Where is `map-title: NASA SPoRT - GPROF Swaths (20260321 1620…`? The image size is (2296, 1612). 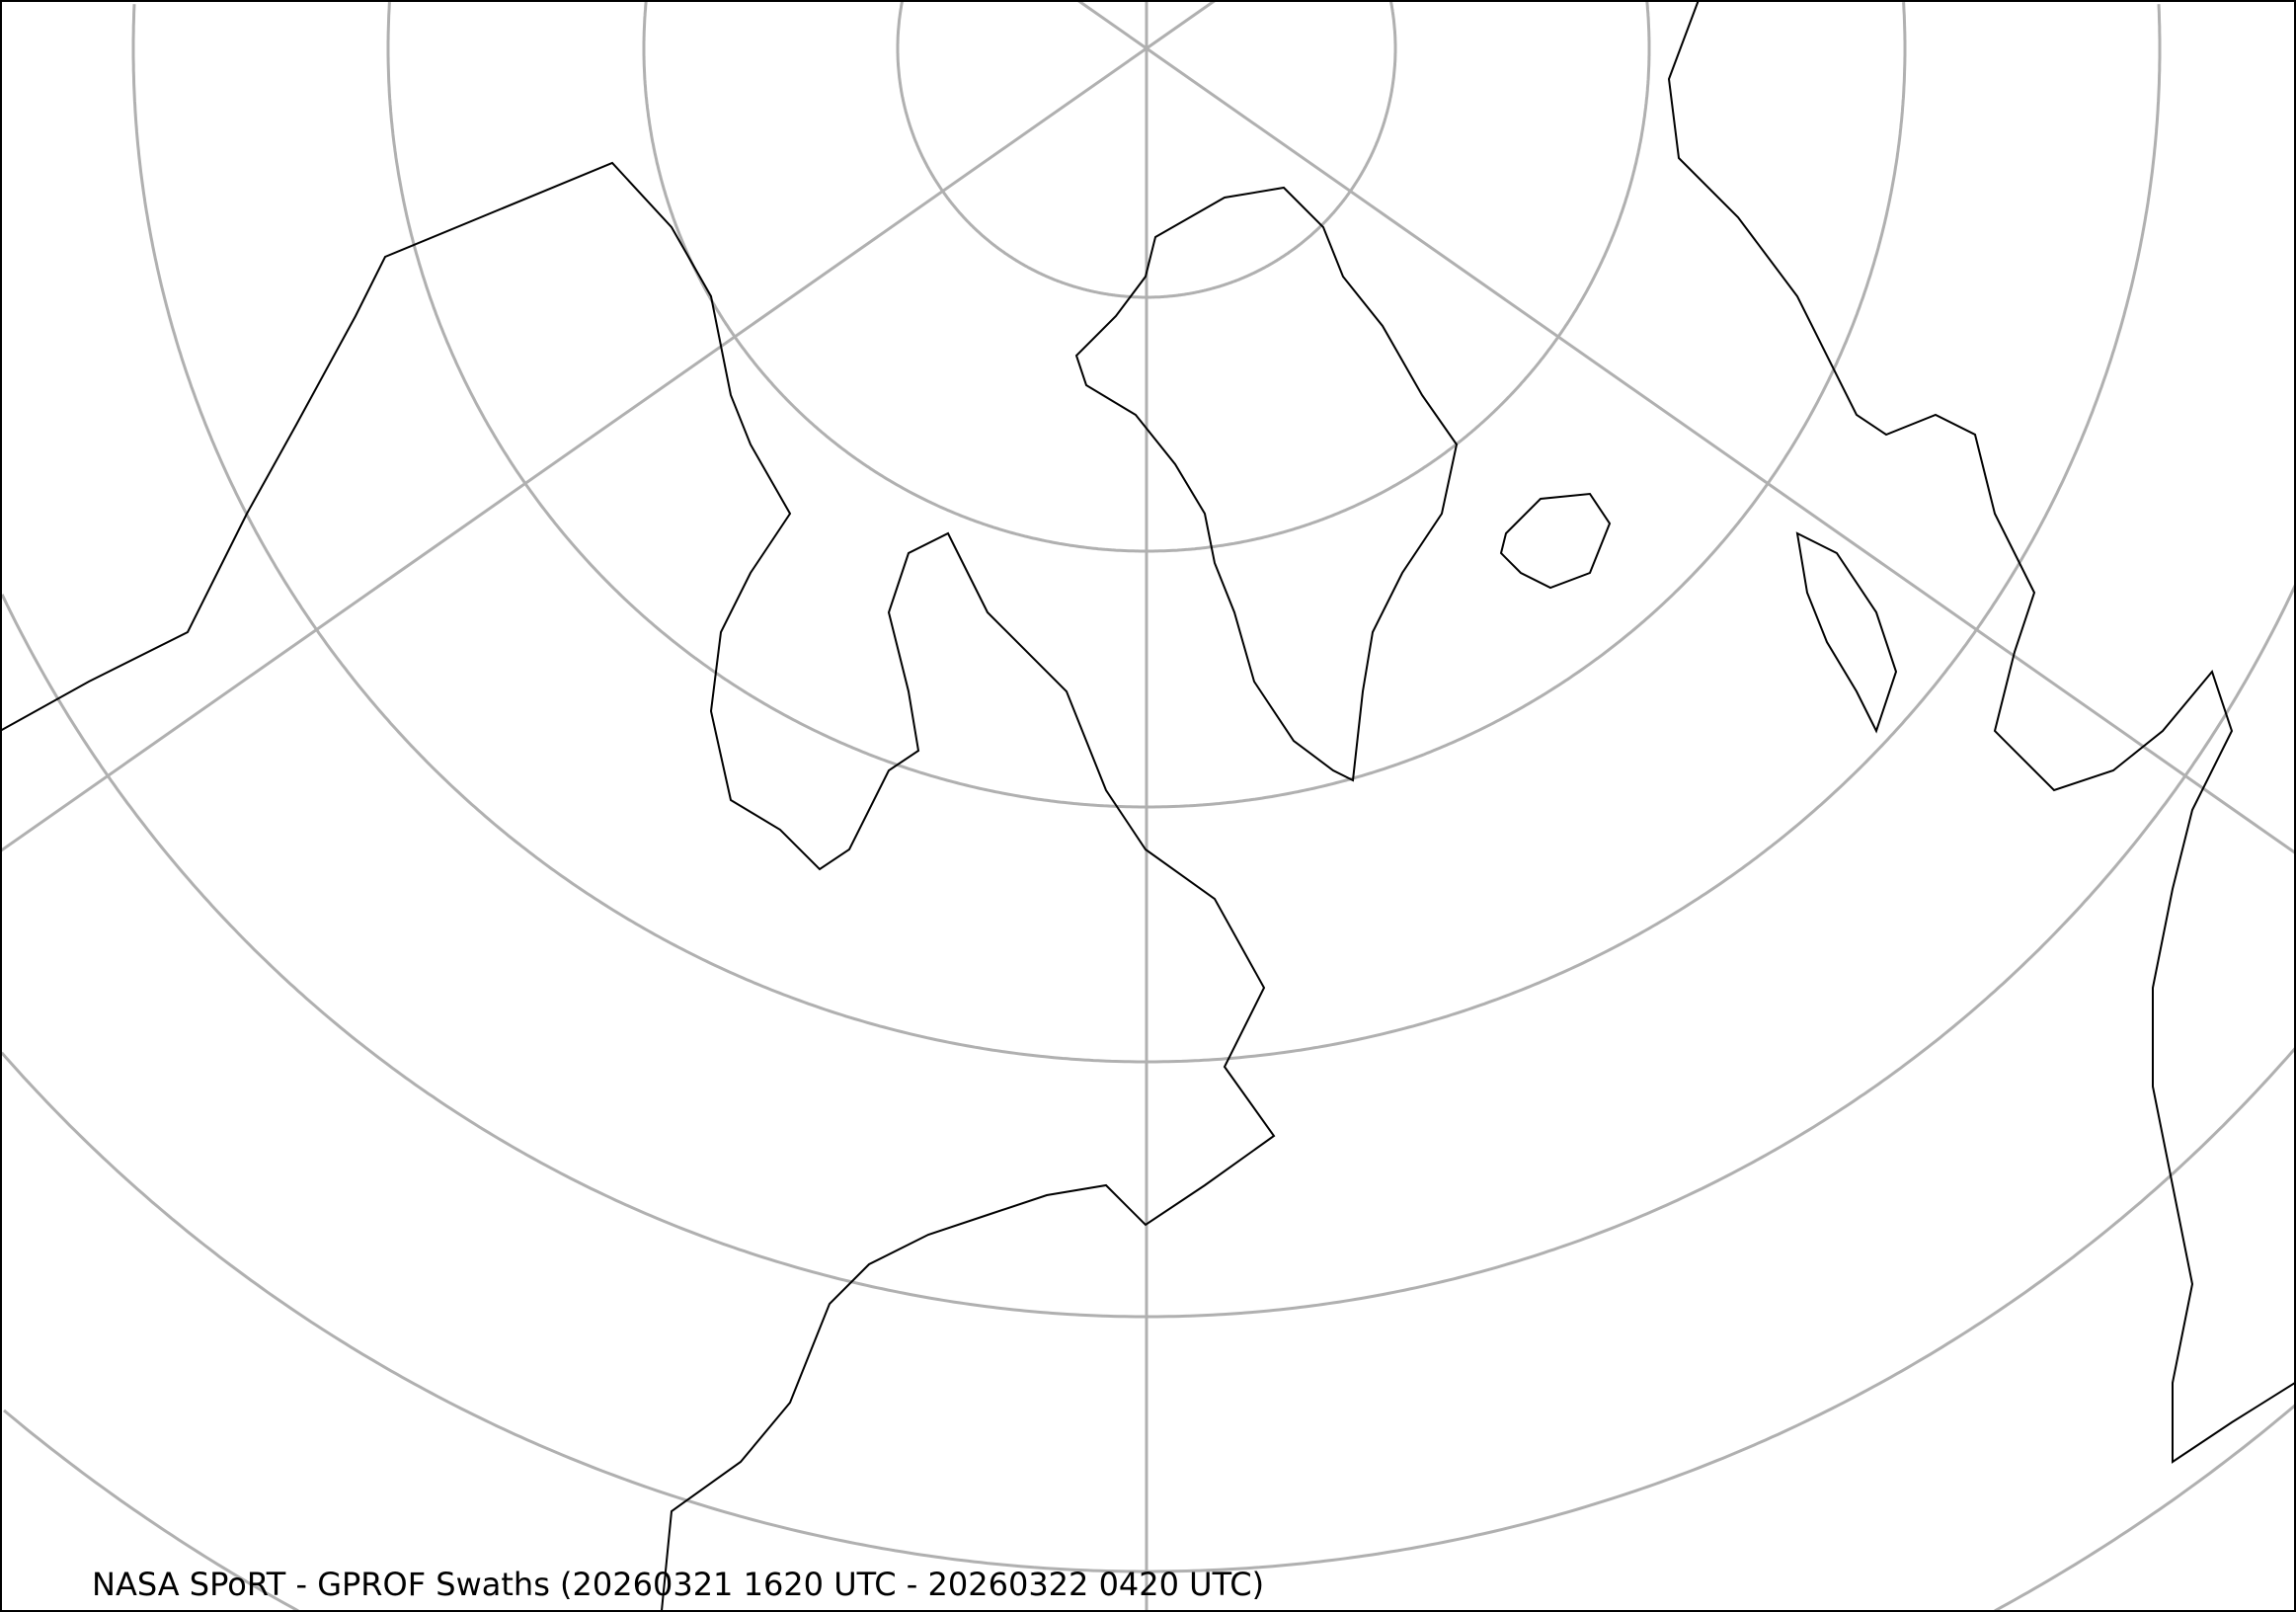 map-title: NASA SPoRT - GPROF Swaths (20260321 1620… is located at coordinates (678, 1585).